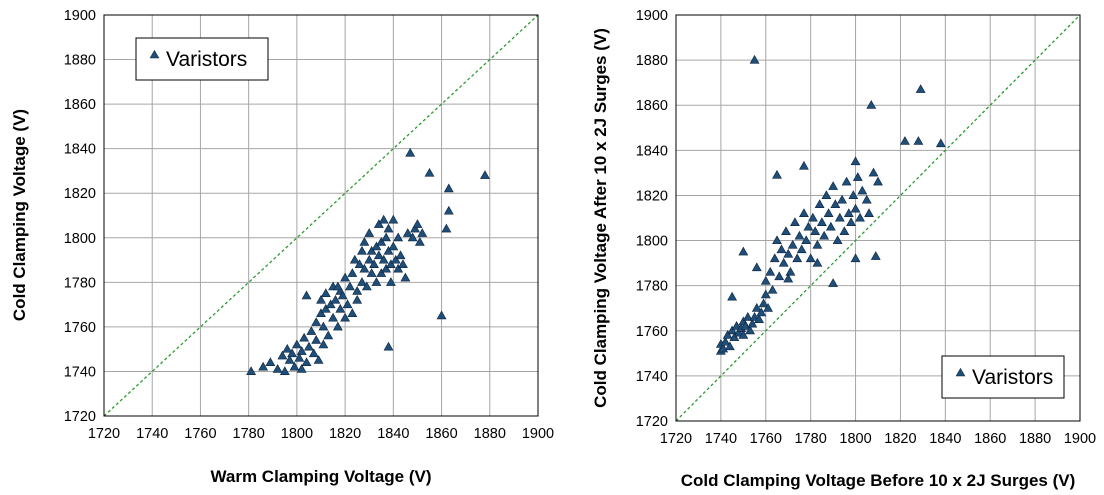  Describe the element at coordinates (80, 16) in the screenshot. I see `y-tick-label: 1900` at that location.